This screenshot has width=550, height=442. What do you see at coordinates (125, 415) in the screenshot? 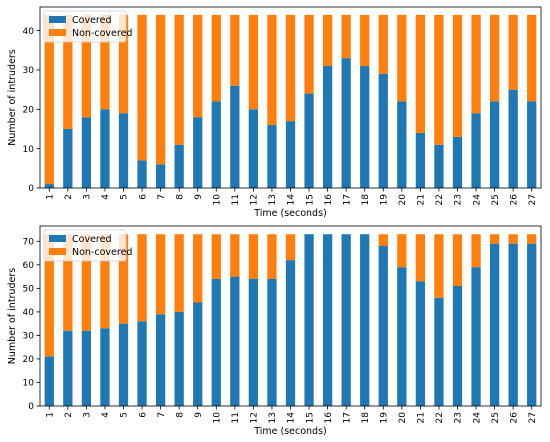
I see `x-tick-label: 5` at bounding box center [125, 415].